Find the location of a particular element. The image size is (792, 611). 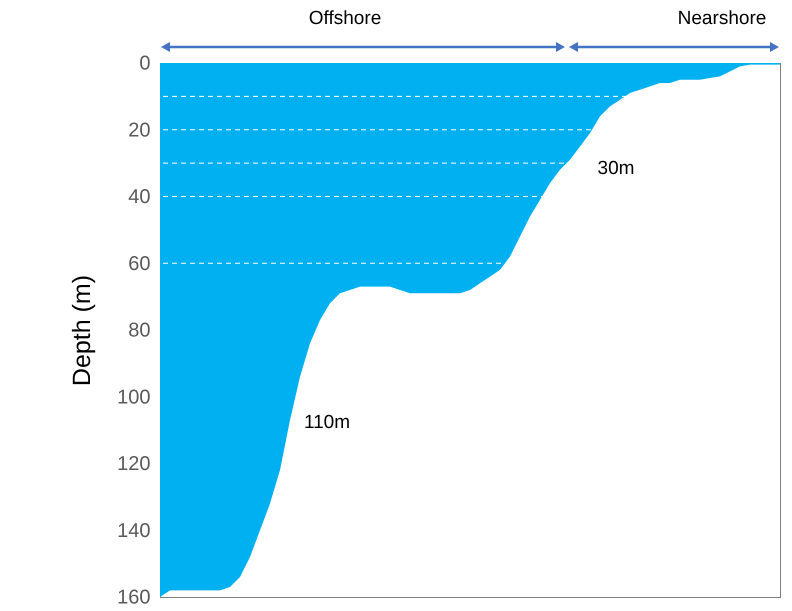

y-tick-label: 80 is located at coordinates (139, 331).